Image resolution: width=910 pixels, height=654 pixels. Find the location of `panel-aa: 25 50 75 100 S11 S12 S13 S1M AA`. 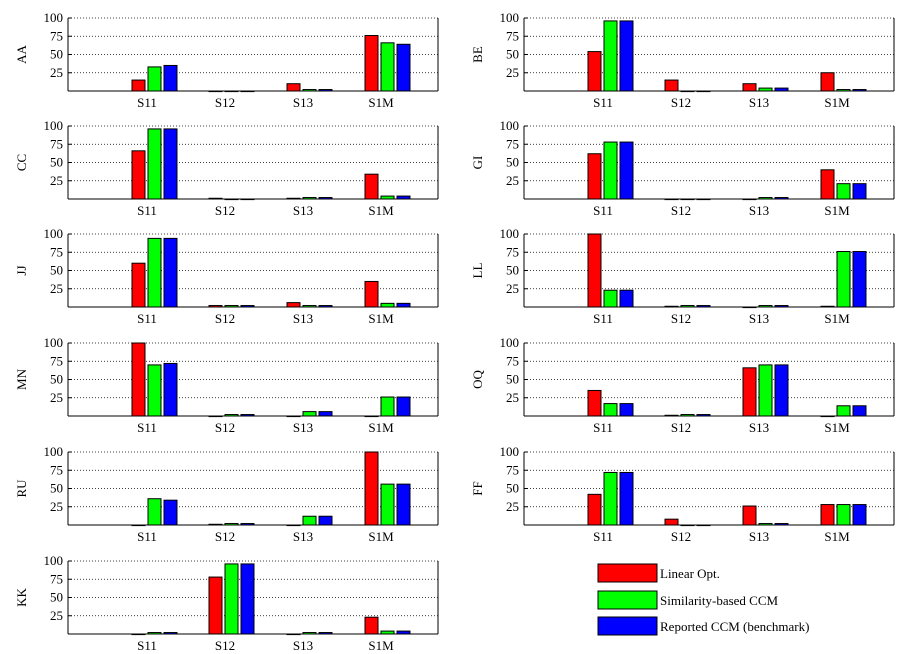

panel-aa: 25 50 75 100 S11 S12 S13 S1M AA is located at coordinates (226, 60).